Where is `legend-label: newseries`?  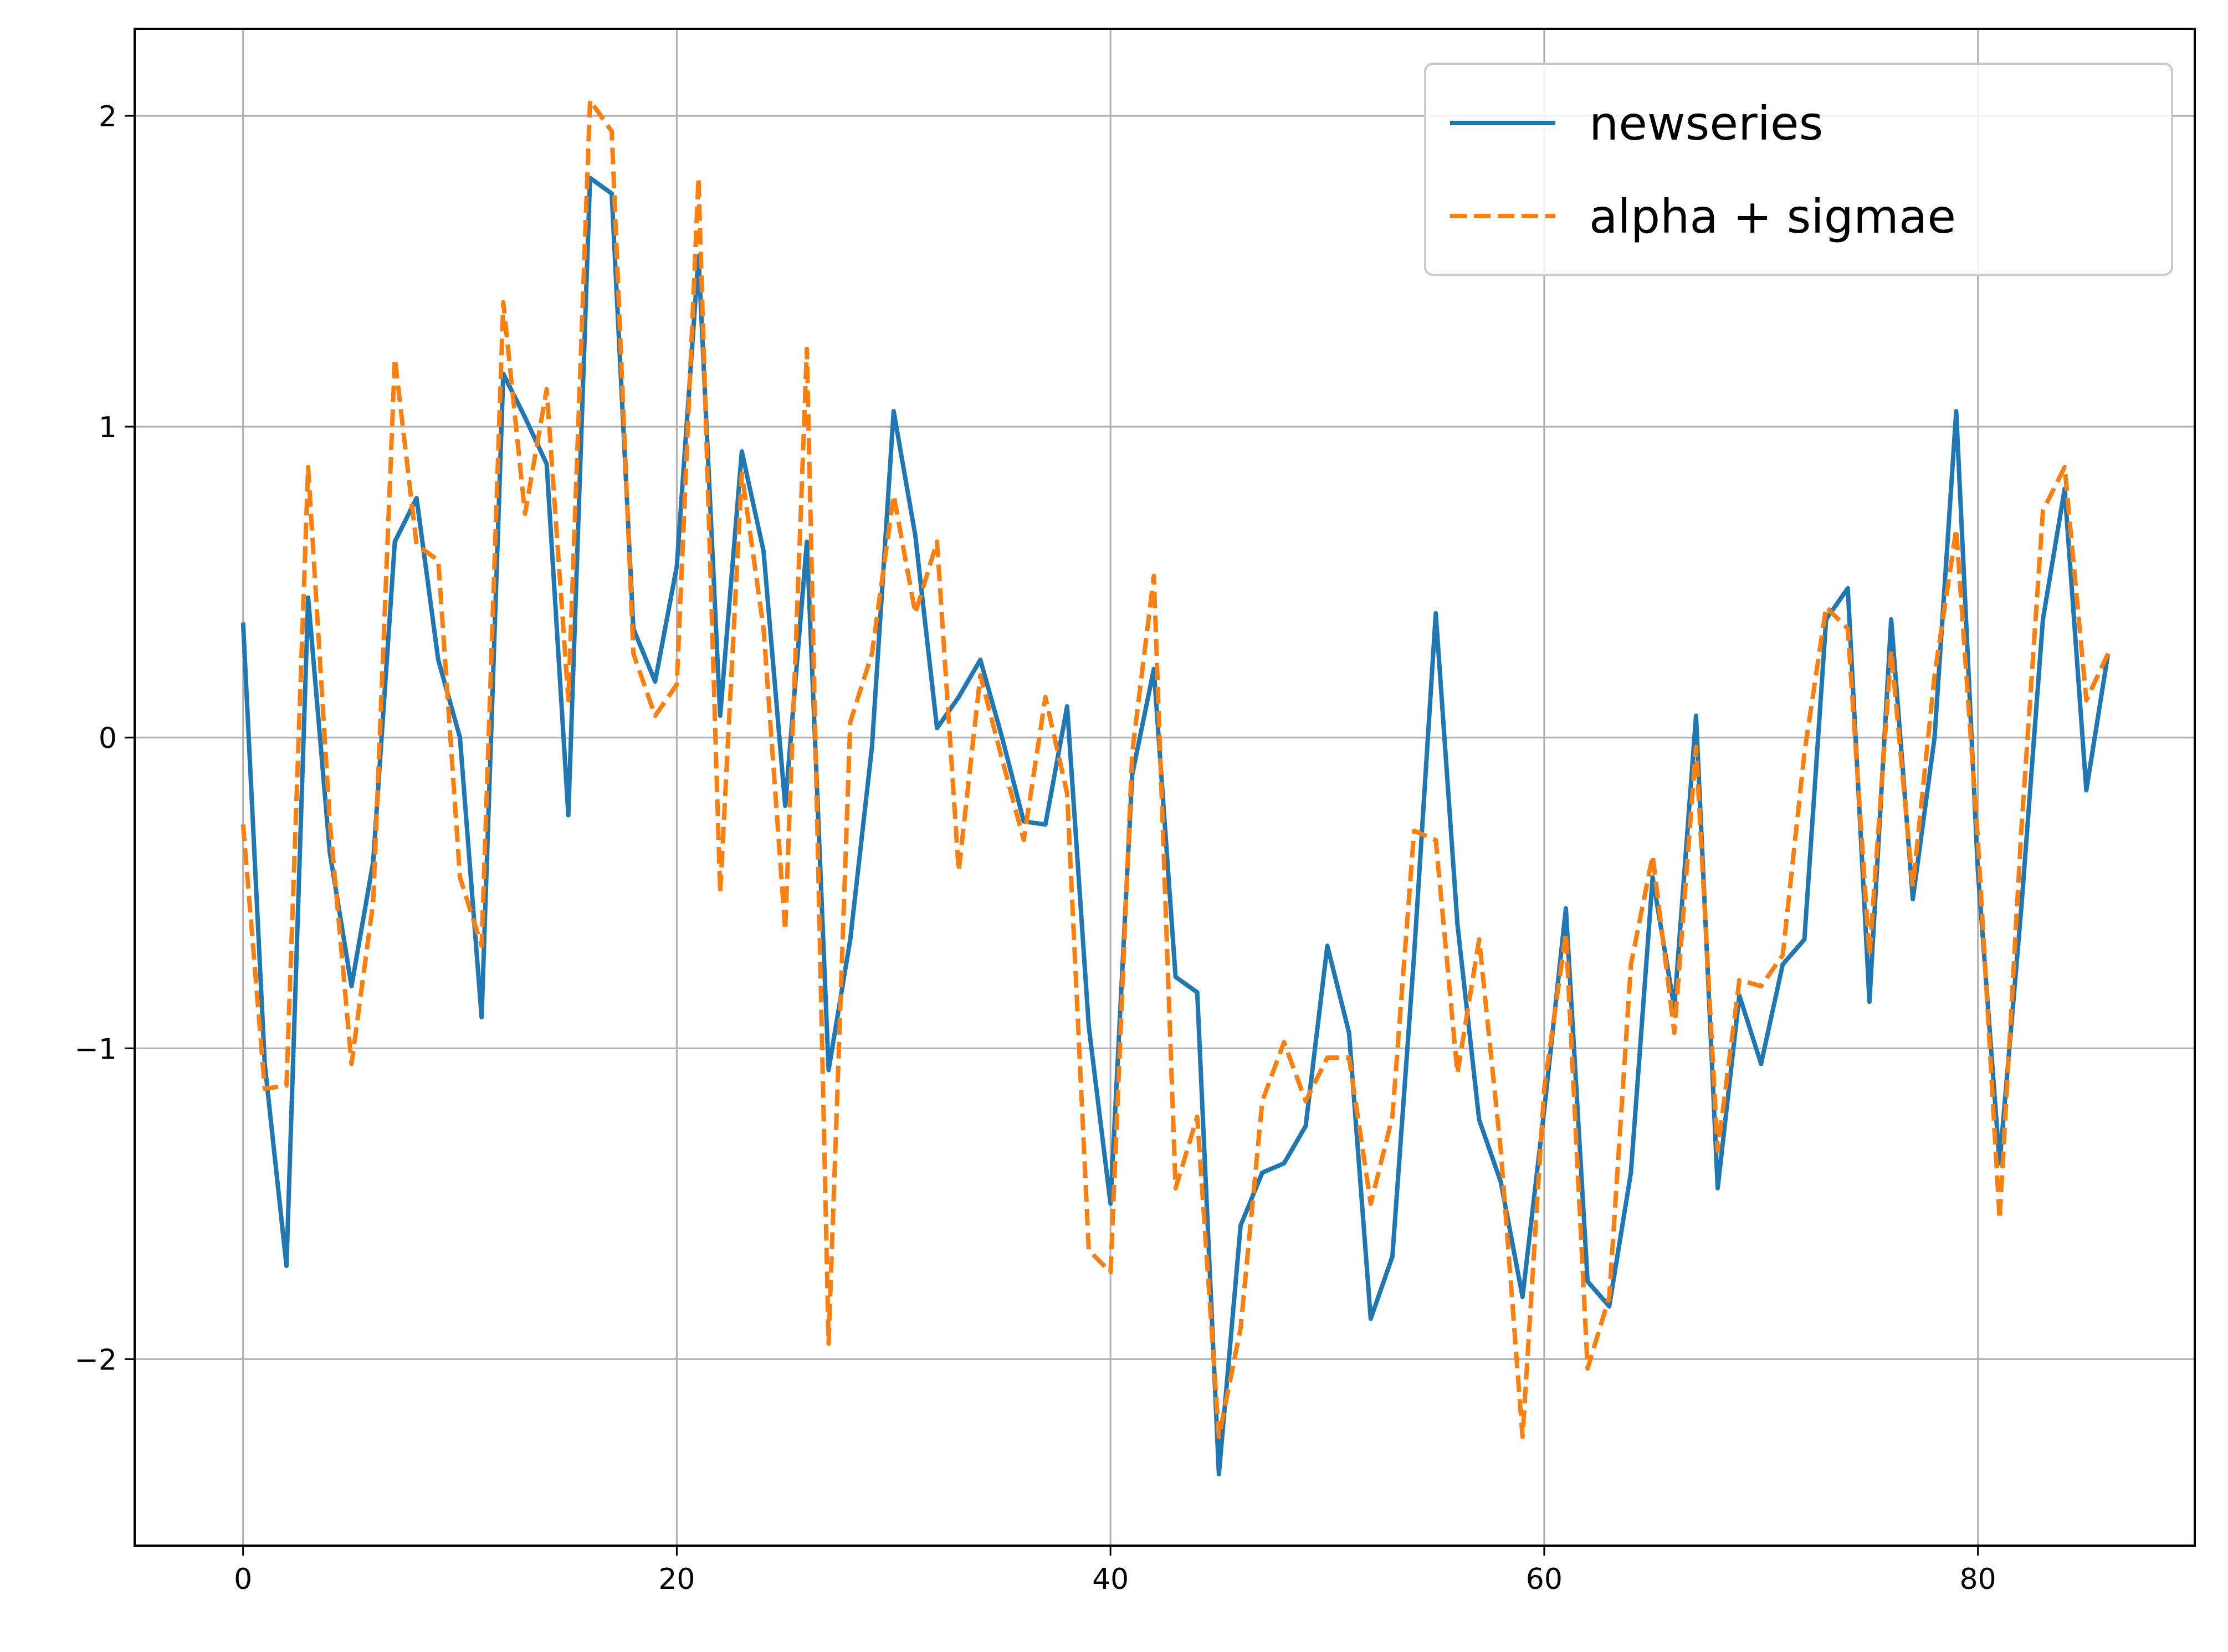
legend-label: newseries is located at coordinates (1706, 123).